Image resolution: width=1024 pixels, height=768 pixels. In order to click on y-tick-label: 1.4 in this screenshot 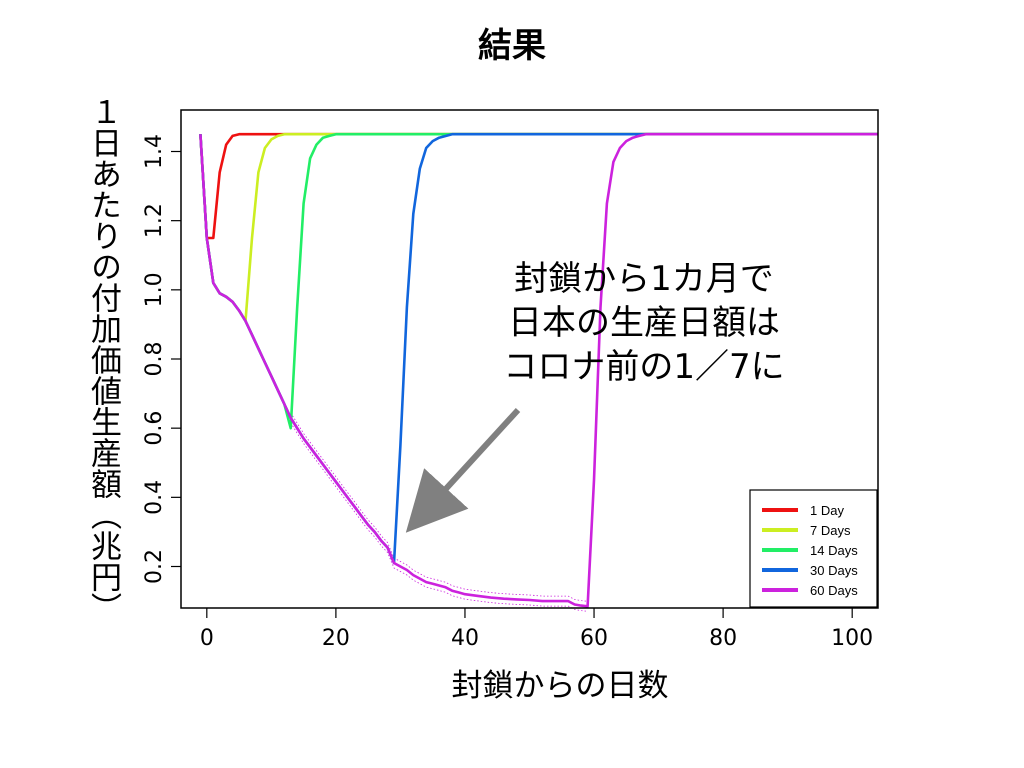, I will do `click(154, 151)`.